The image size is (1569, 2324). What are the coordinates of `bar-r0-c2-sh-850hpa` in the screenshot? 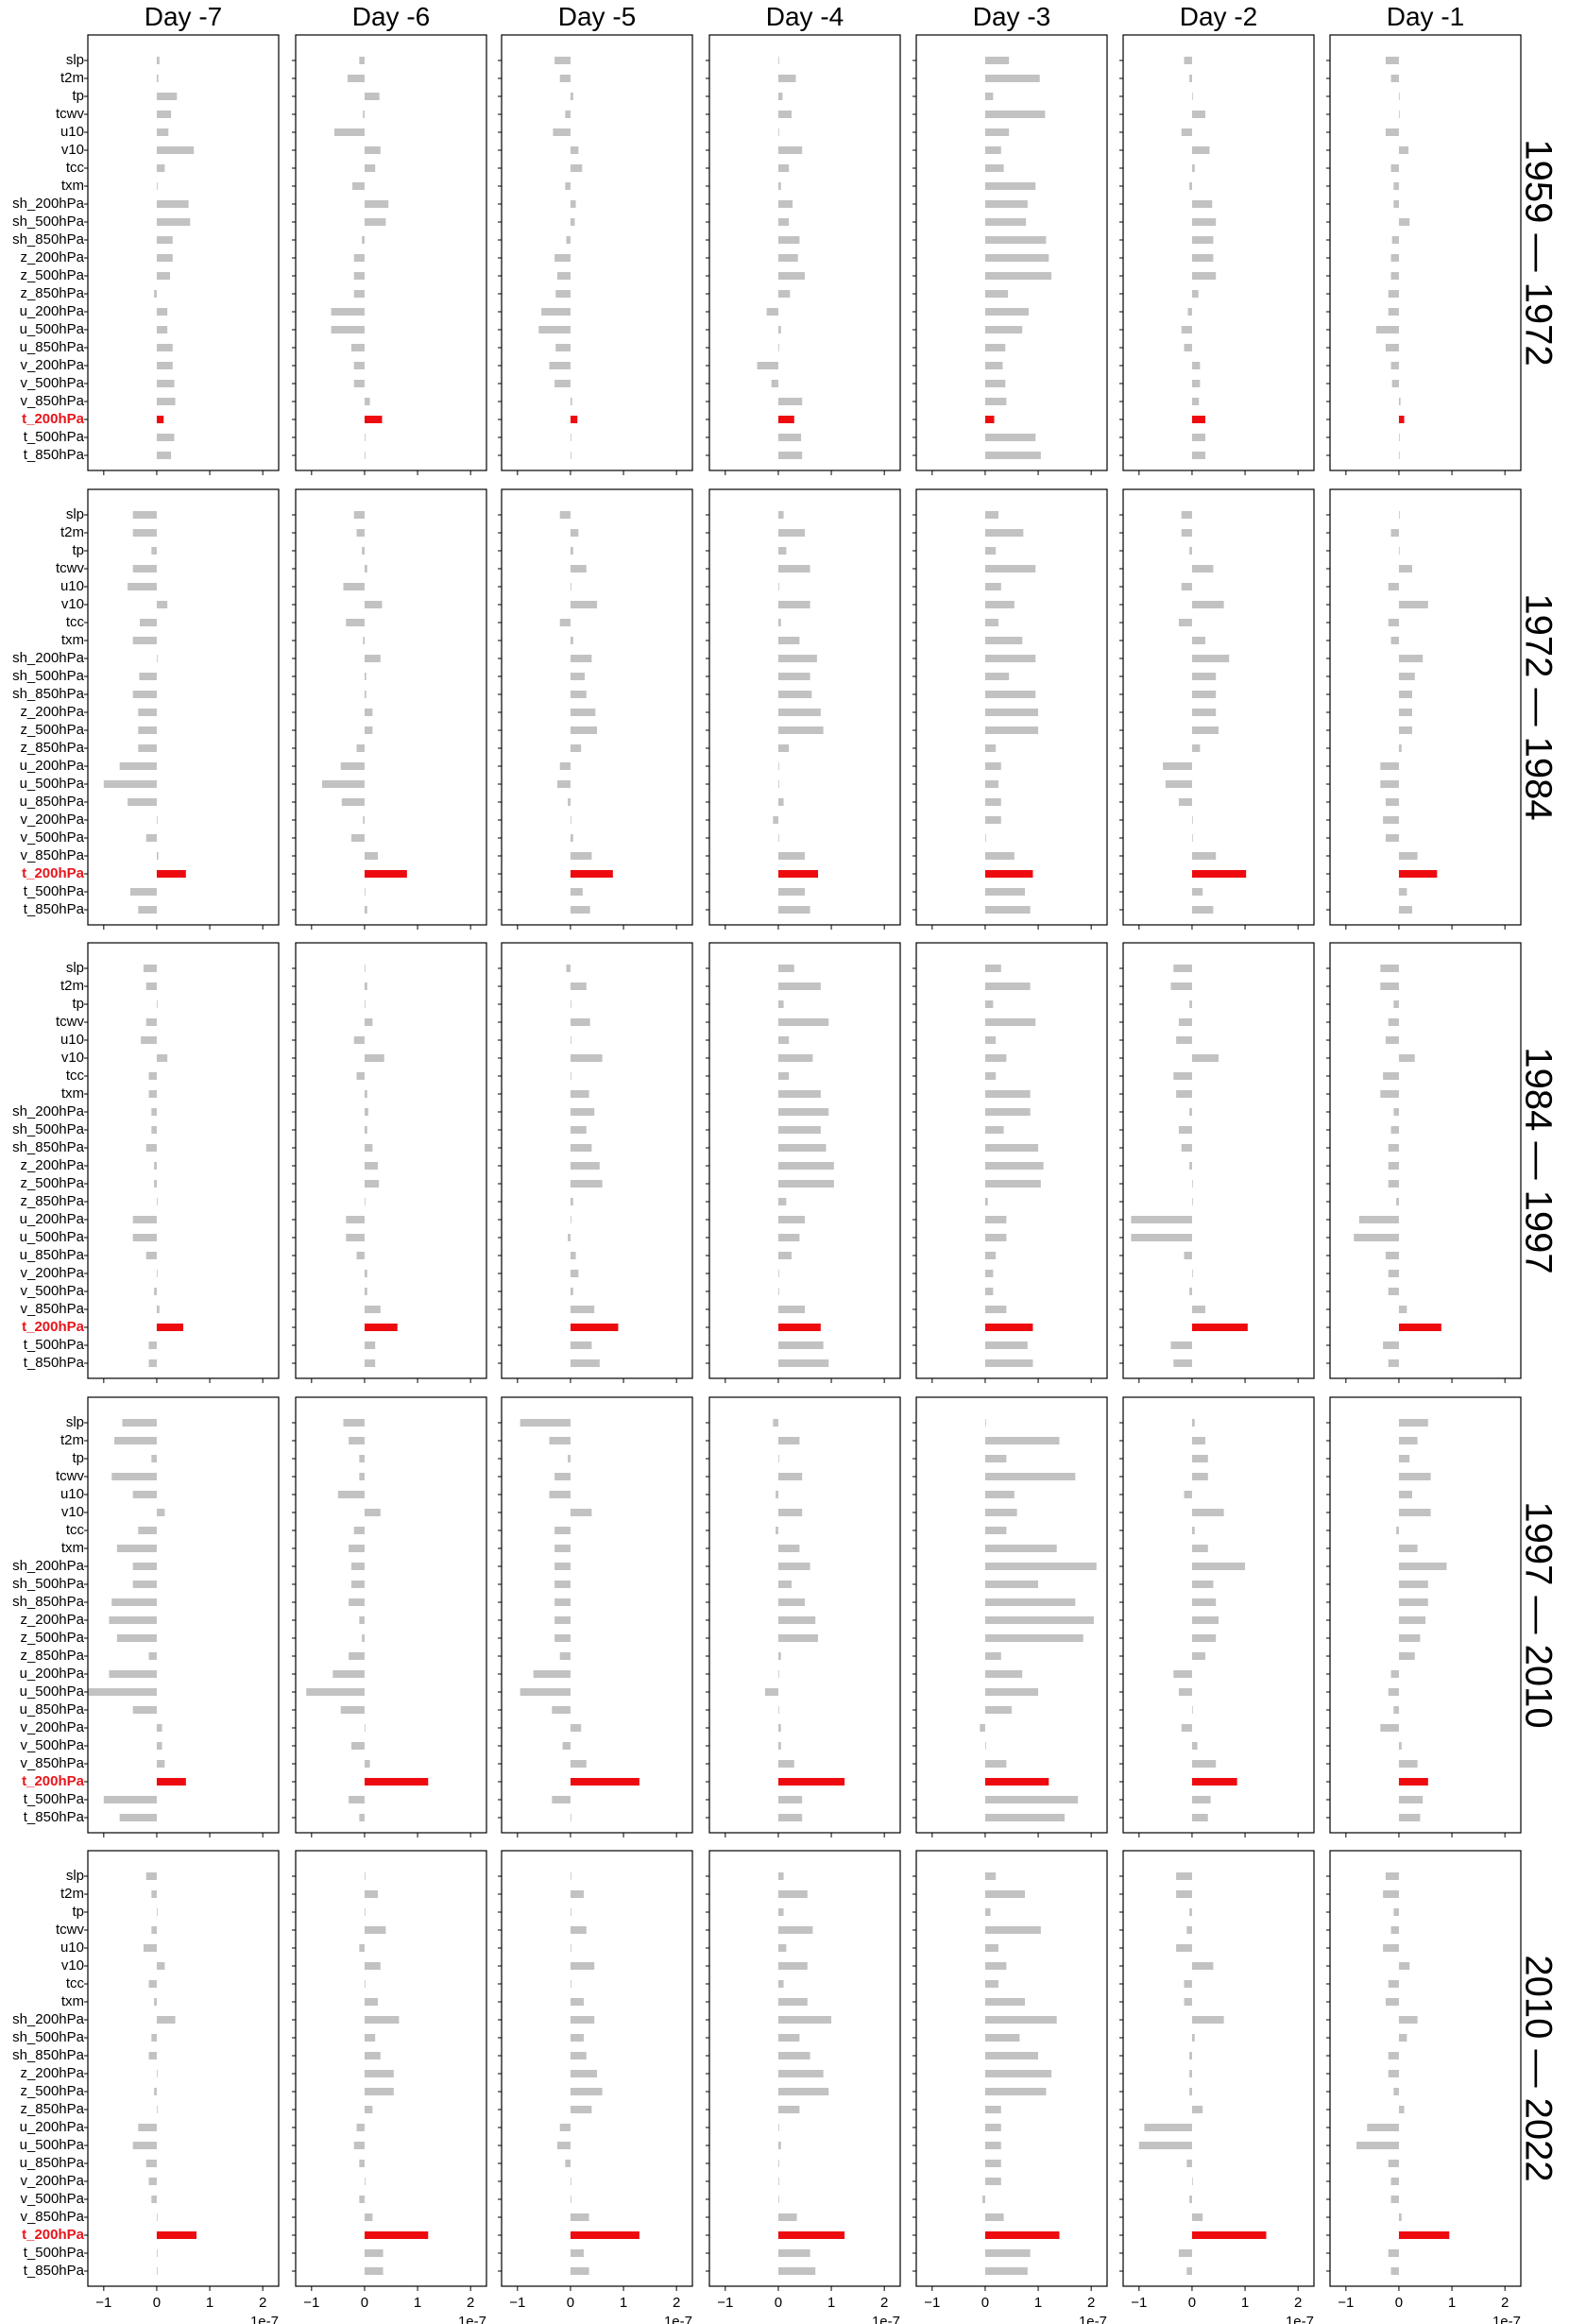 It's located at (568, 240).